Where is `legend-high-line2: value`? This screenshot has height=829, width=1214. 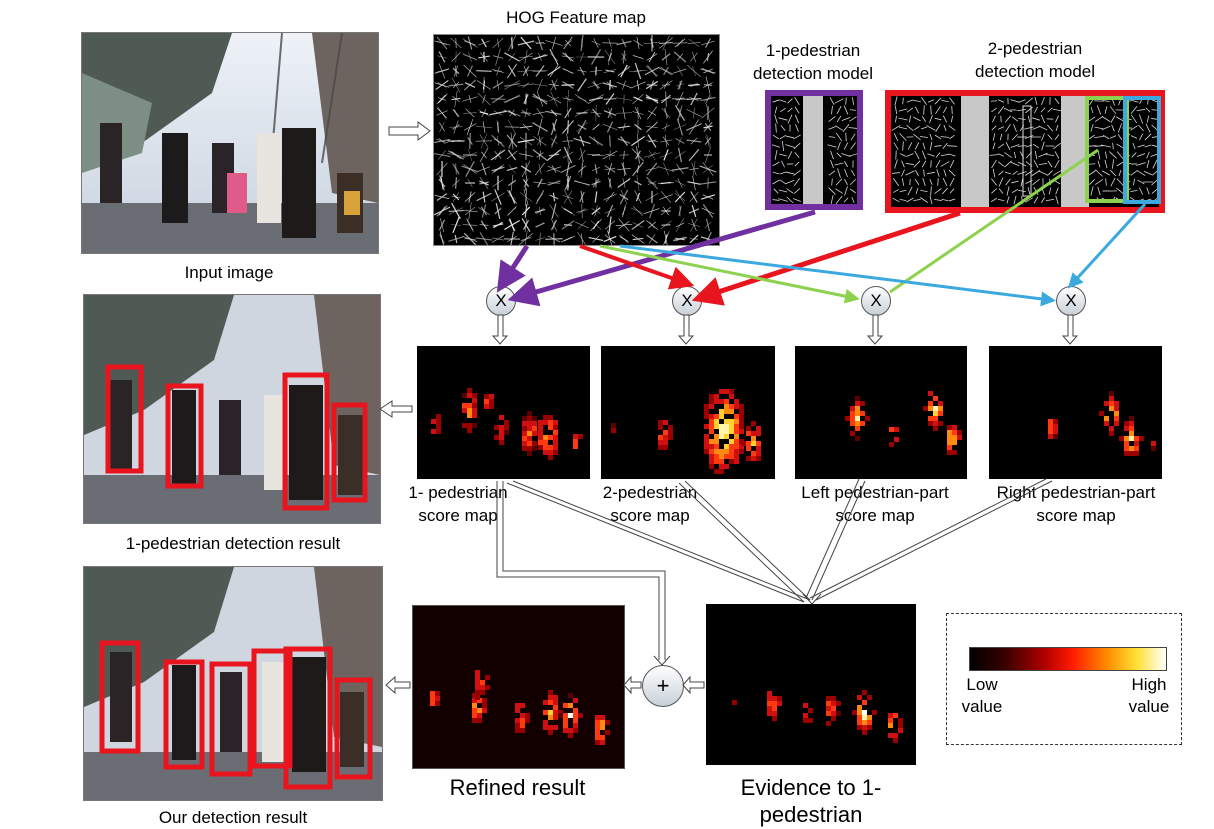 legend-high-line2: value is located at coordinates (1149, 706).